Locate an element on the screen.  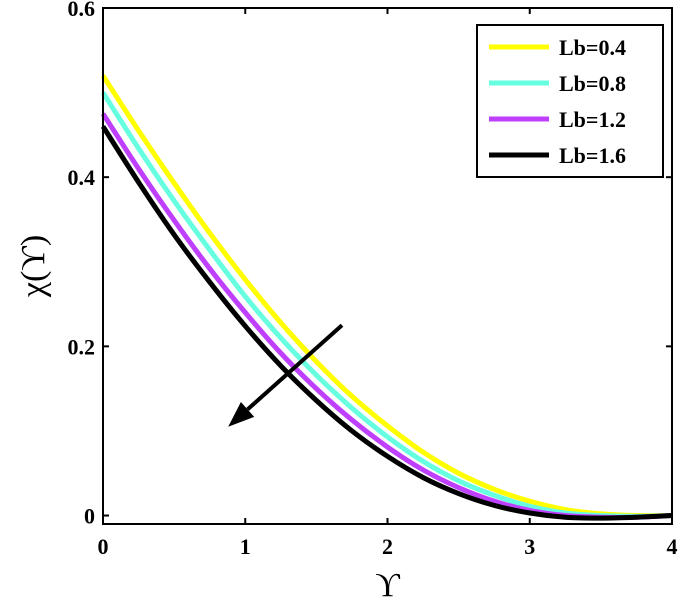
x-axis-label: ϒ is located at coordinates (387, 585).